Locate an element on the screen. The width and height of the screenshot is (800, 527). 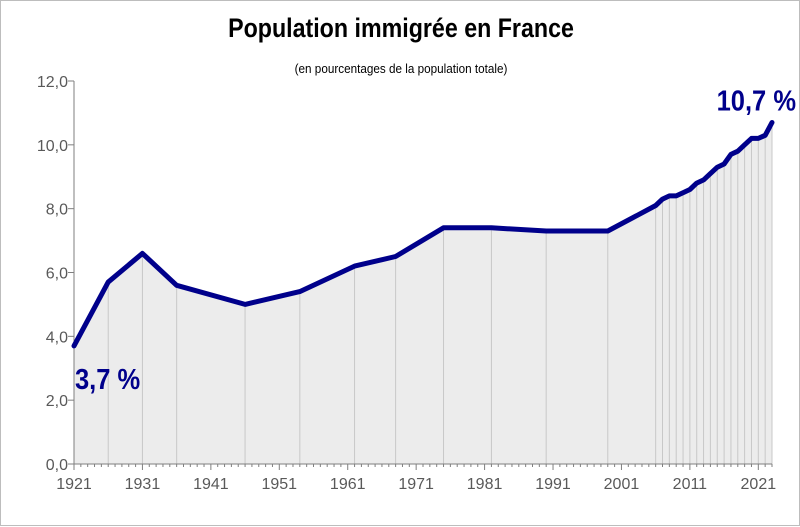
y-ticks: 0,0 2,0 4,0 6,0 8,0 10,0 12,0 is located at coordinates (55, 274).